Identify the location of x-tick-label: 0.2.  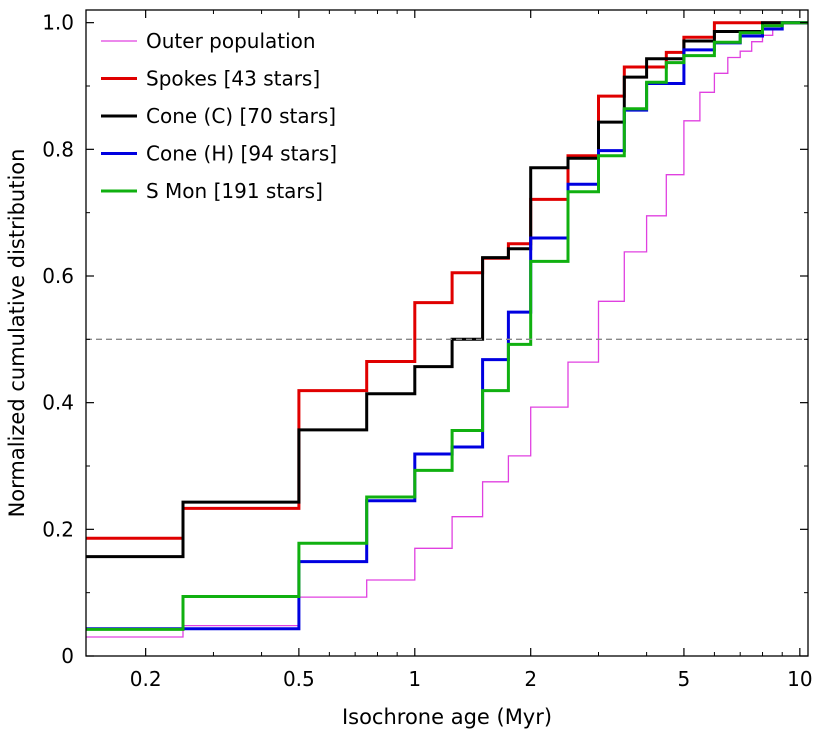
(146, 679).